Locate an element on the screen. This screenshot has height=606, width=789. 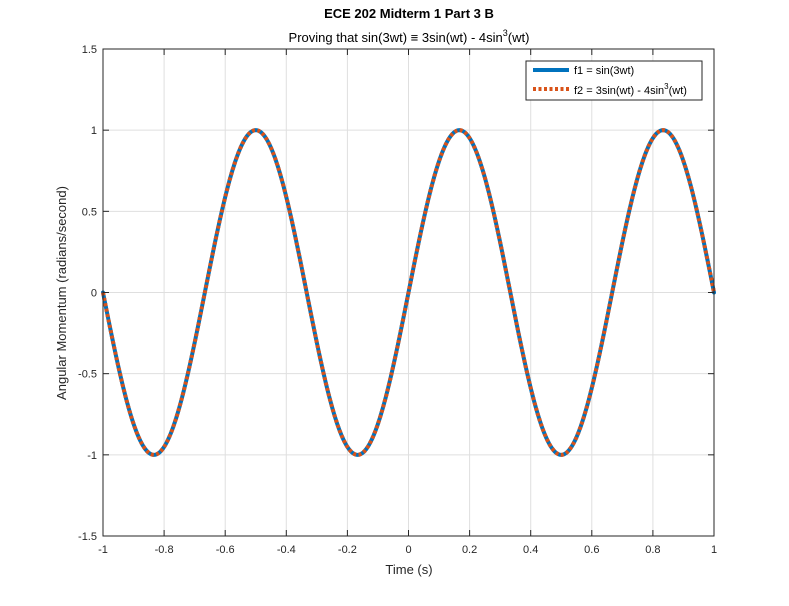
legend-label-f2-superscript: 3 is located at coordinates (666, 86).